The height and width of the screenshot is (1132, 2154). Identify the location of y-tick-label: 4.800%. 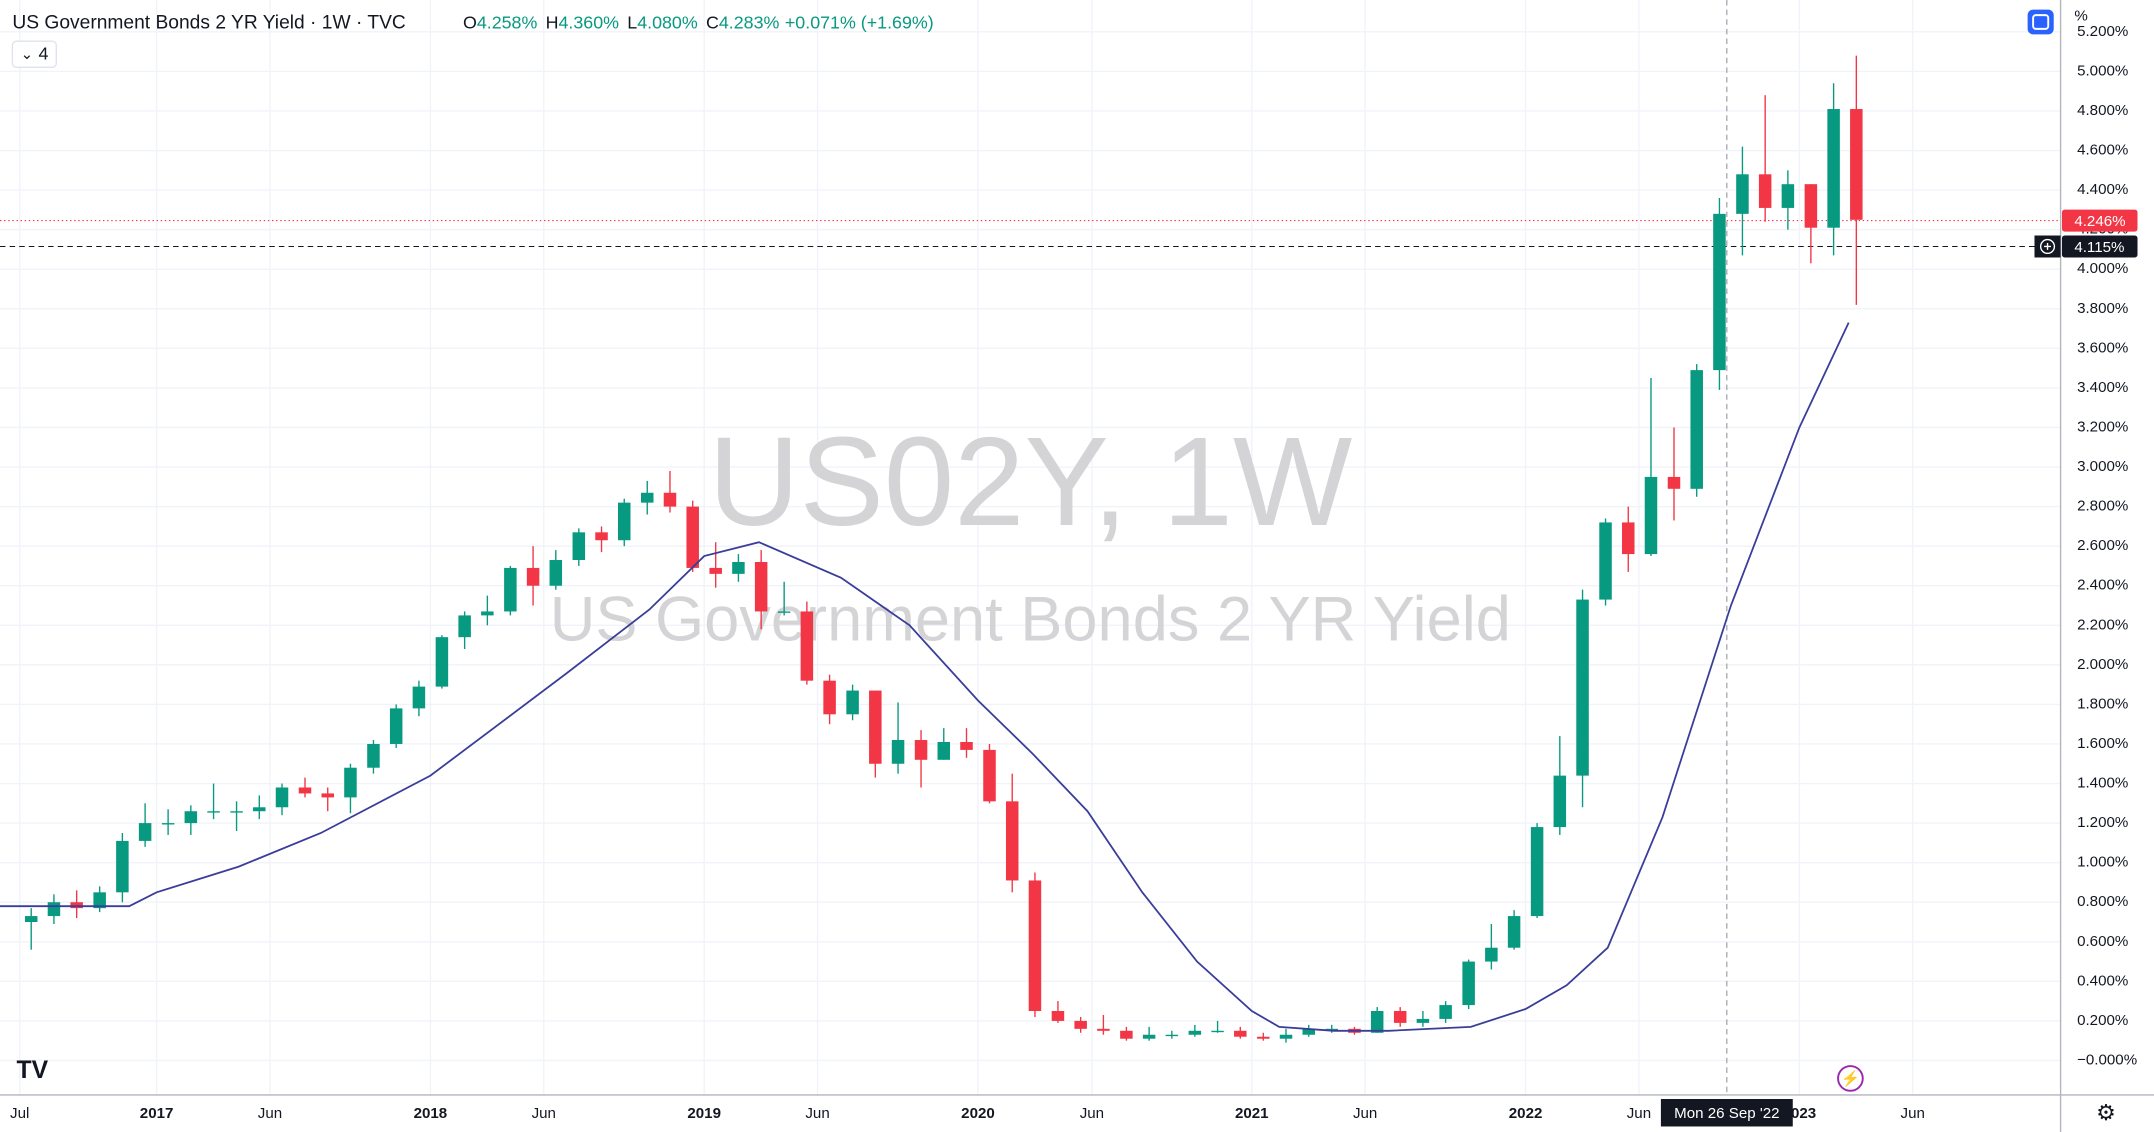
(2102, 110).